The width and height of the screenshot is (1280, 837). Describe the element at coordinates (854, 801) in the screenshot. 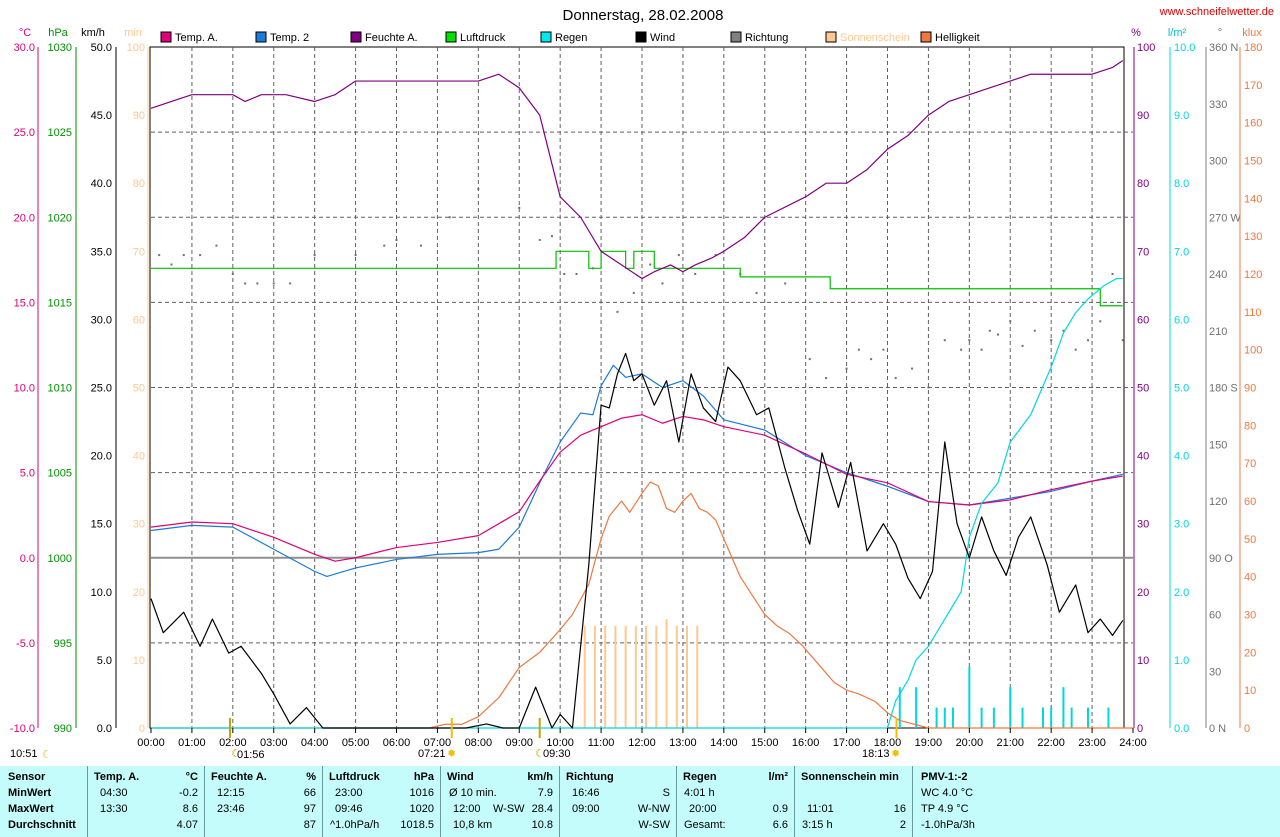

I see `stats-sunshine-column: Sonnenschein min 11:01 16 3:15 h 2` at that location.